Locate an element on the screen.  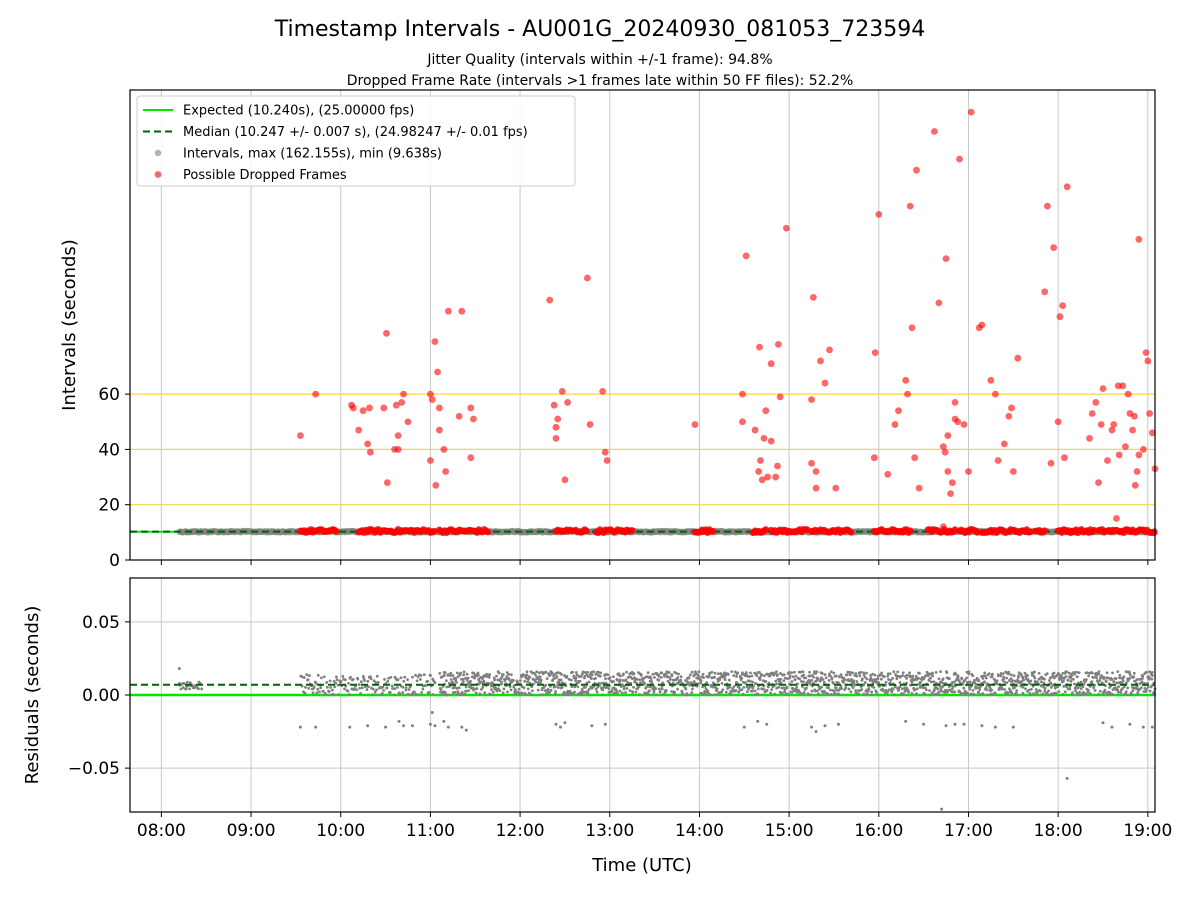
y-tick-label: 60 is located at coordinates (109, 395).